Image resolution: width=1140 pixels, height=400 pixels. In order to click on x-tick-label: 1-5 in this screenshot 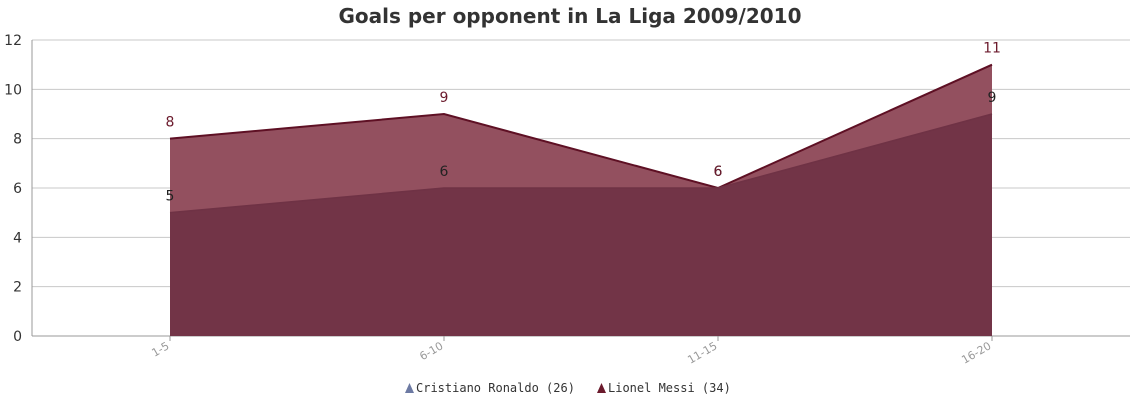, I will do `click(160, 349)`.